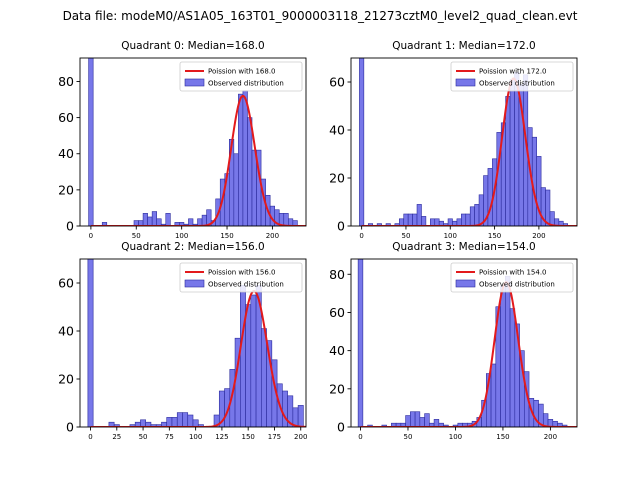  I want to click on quadrant-title: Quadrant 3: Median=154.0, so click(463, 247).